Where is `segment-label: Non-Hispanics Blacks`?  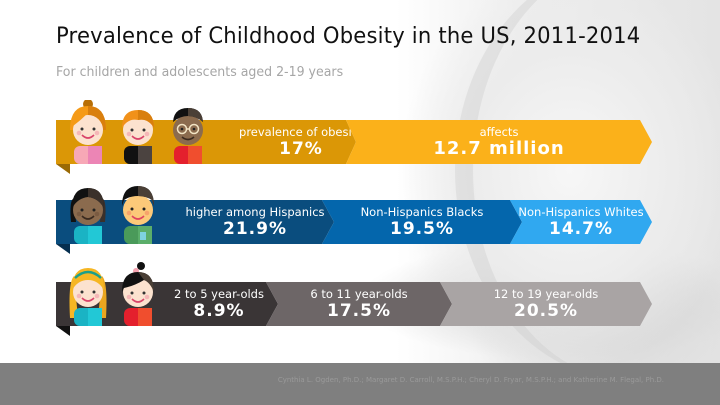 segment-label: Non-Hispanics Blacks is located at coordinates (422, 212).